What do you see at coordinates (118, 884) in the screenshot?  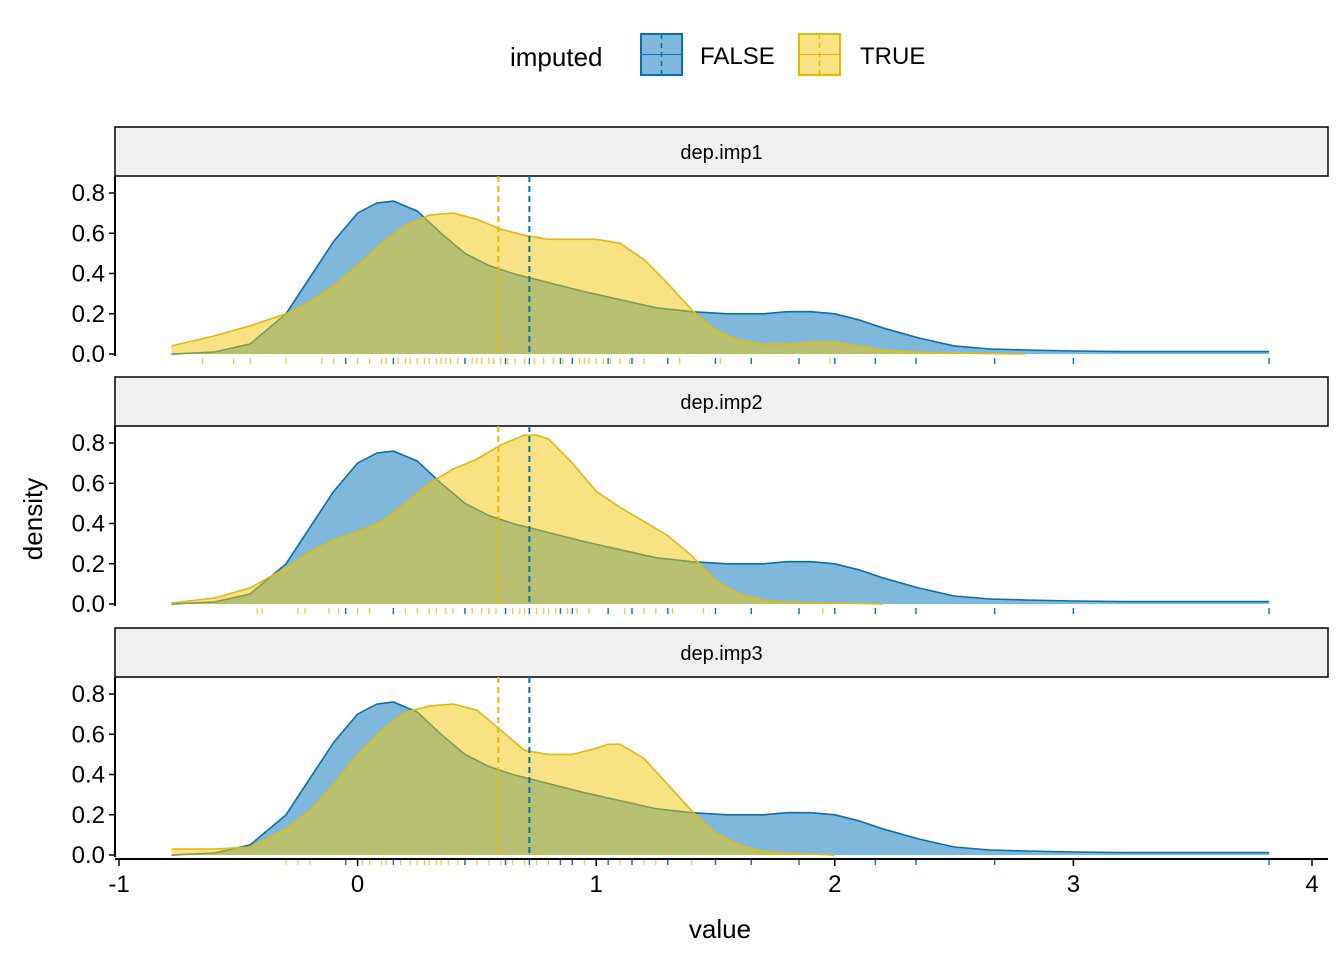 I see `x-tick-label: -1` at bounding box center [118, 884].